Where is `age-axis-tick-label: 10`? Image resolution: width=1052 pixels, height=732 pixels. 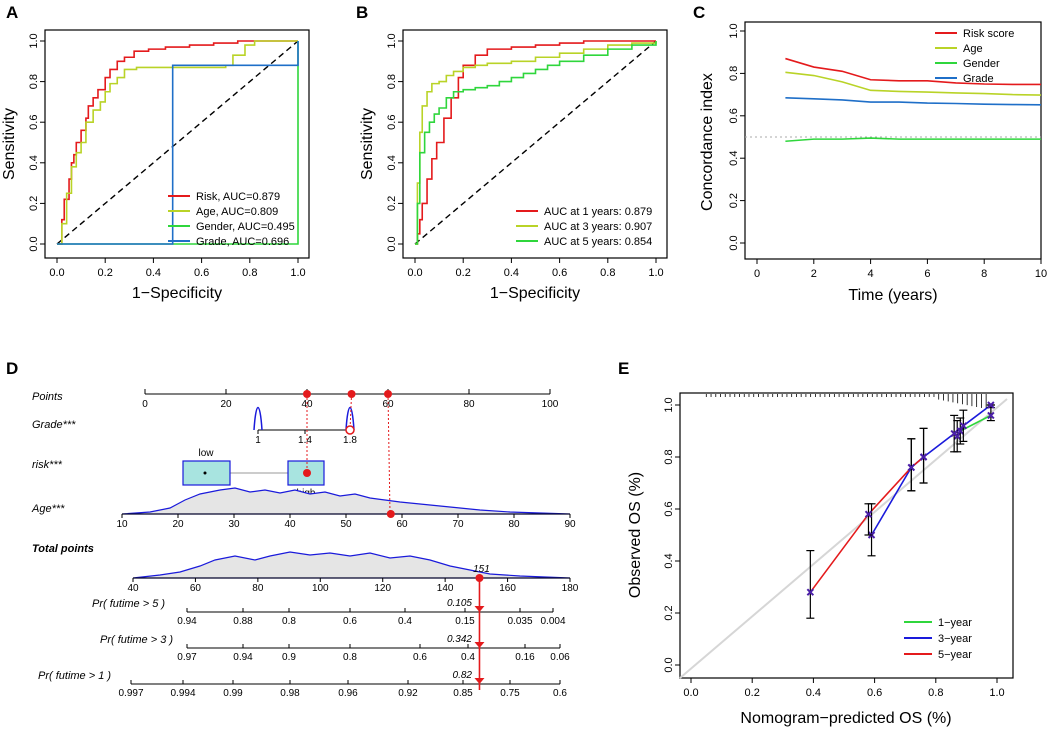 age-axis-tick-label: 10 is located at coordinates (122, 524).